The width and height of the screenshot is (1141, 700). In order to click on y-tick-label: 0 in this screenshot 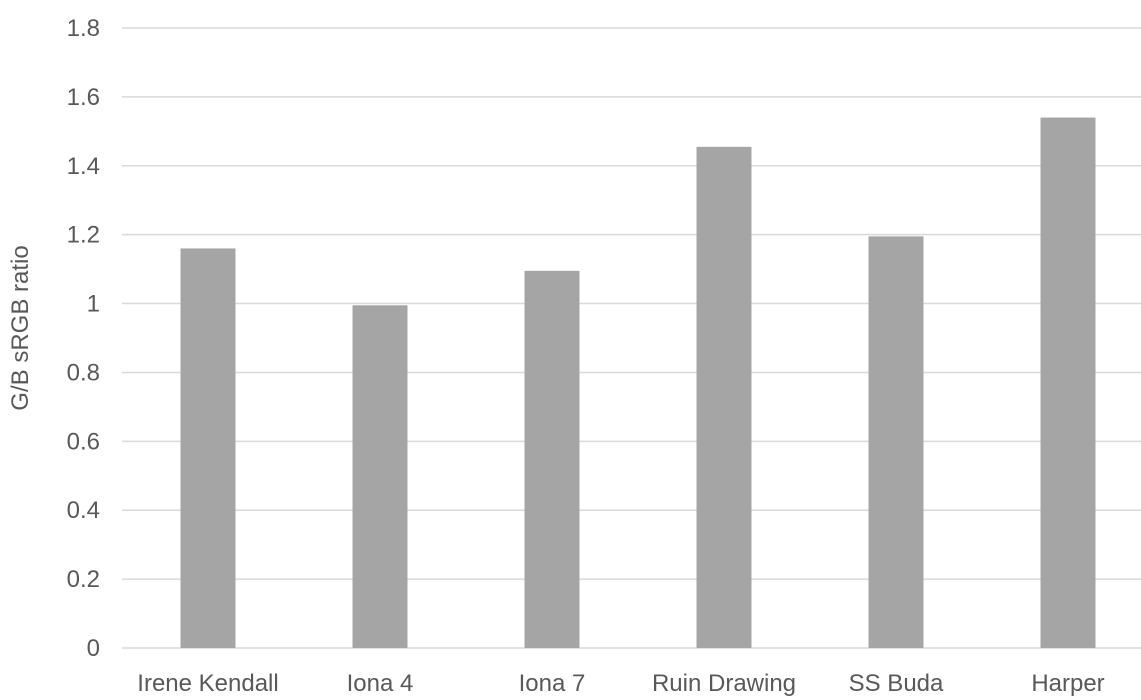, I will do `click(93, 648)`.